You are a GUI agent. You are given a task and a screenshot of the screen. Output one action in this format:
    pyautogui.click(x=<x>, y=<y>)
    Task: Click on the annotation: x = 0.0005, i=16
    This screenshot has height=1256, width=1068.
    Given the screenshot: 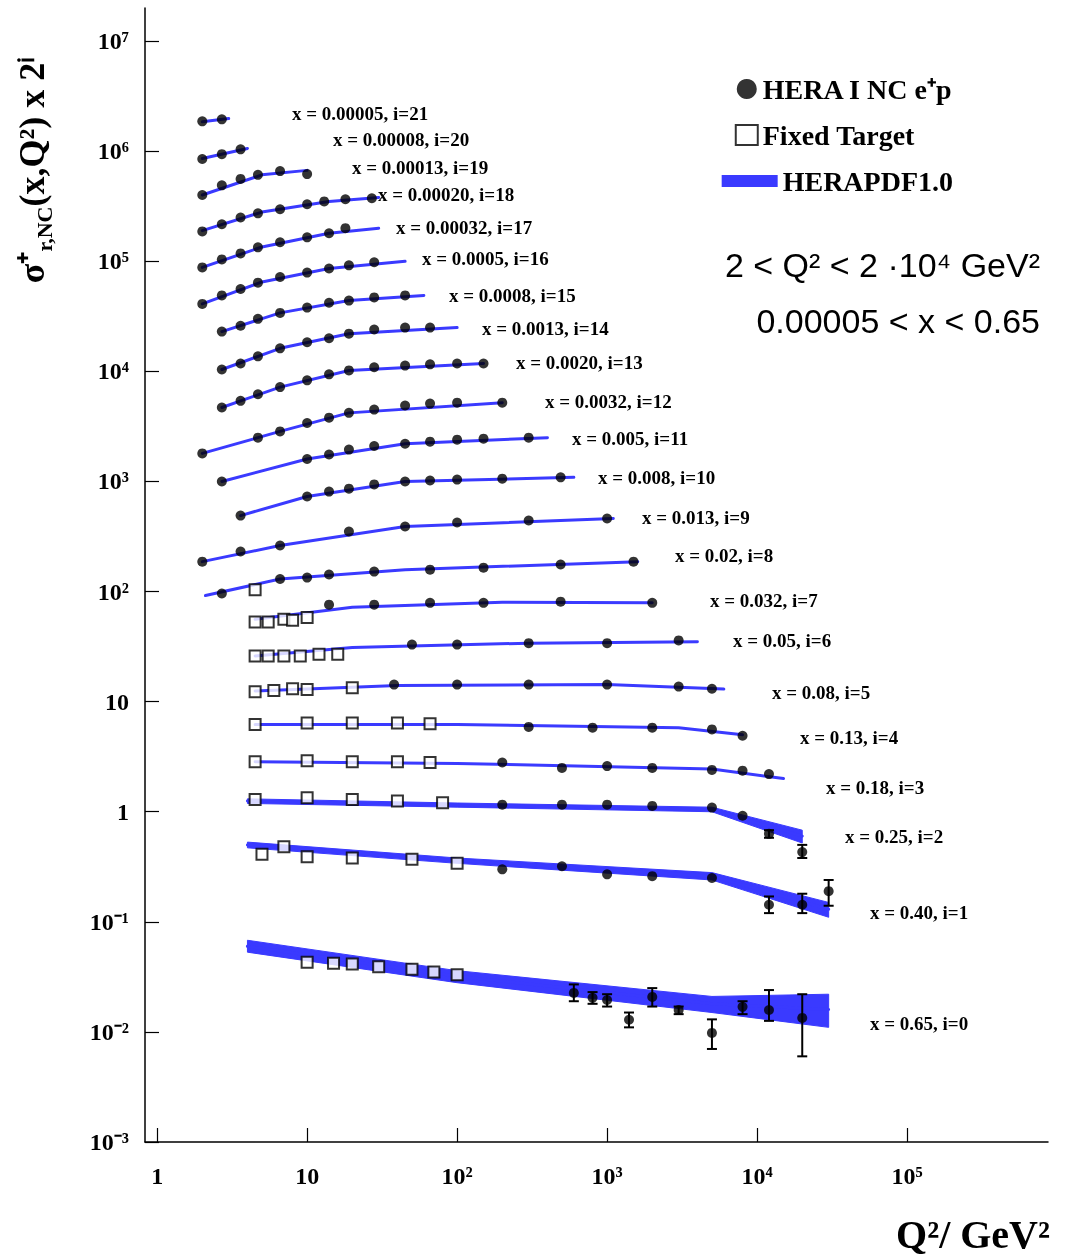 What is the action you would take?
    pyautogui.click(x=485, y=258)
    